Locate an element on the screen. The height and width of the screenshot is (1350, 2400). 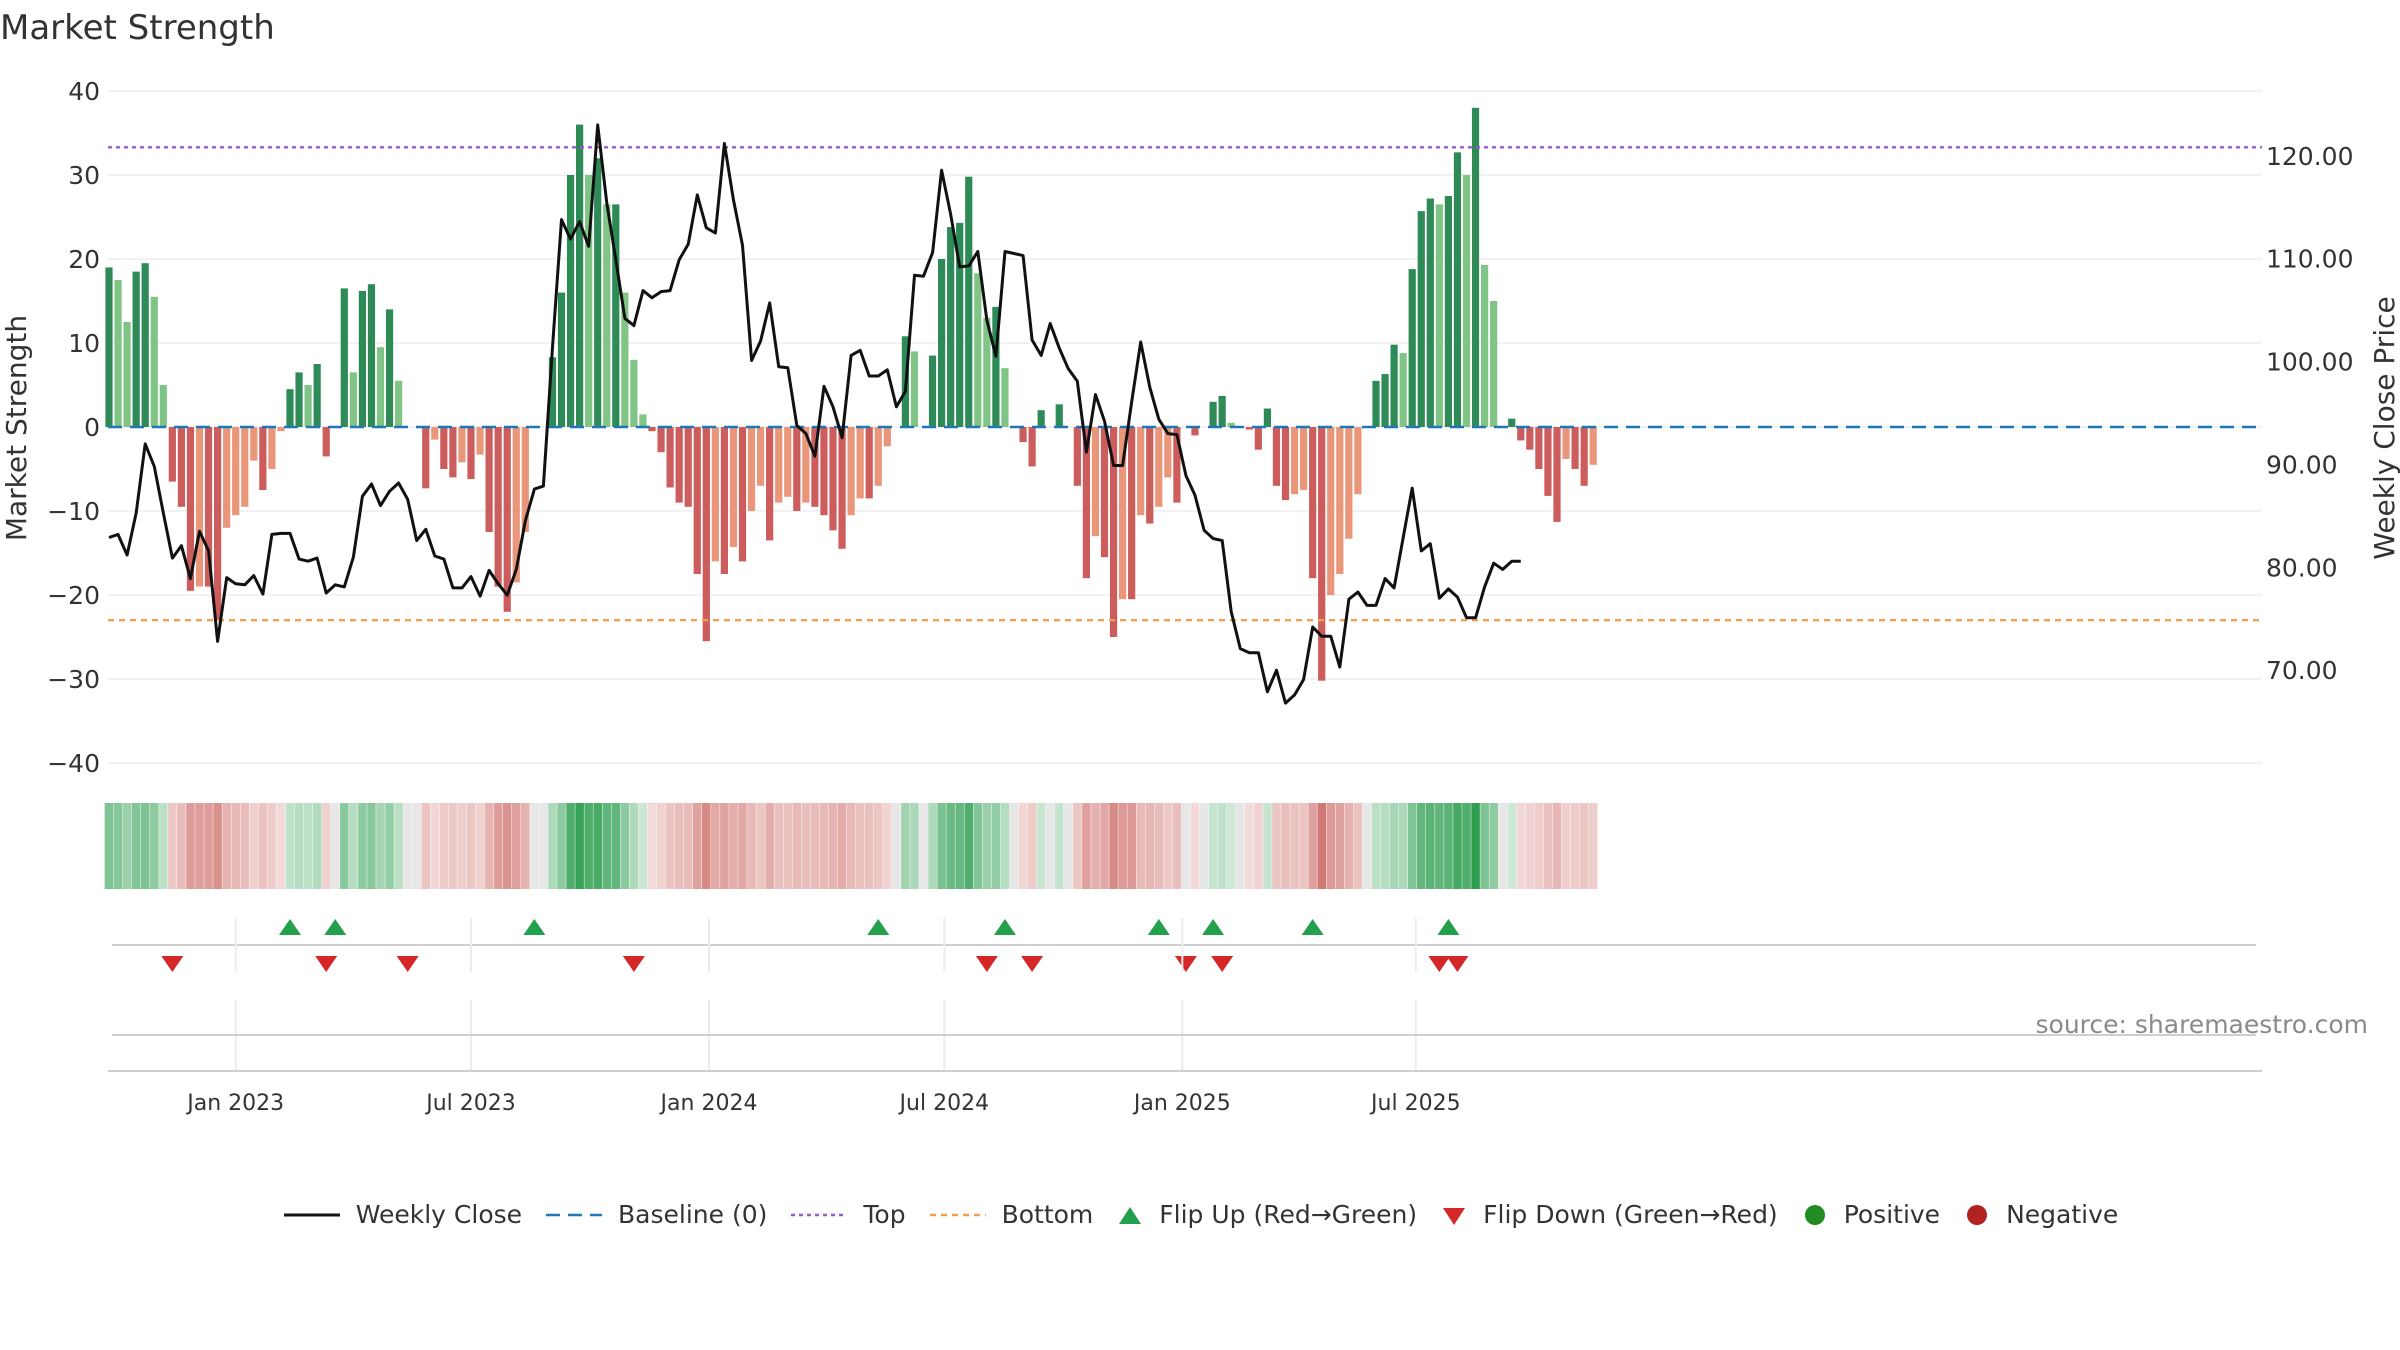
y2-tick-label: 100.00 is located at coordinates (2309, 362).